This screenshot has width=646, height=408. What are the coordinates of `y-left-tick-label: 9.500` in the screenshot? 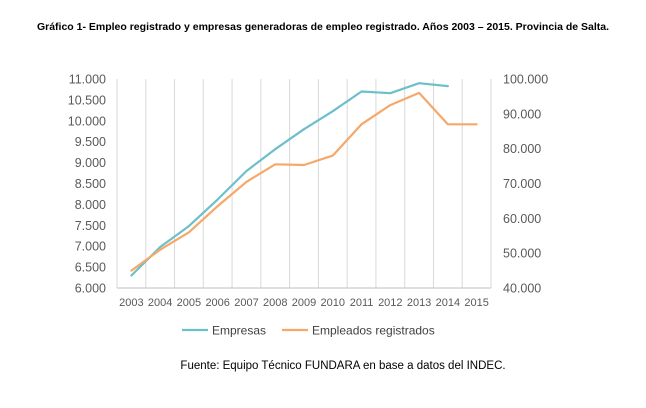 It's located at (90, 142).